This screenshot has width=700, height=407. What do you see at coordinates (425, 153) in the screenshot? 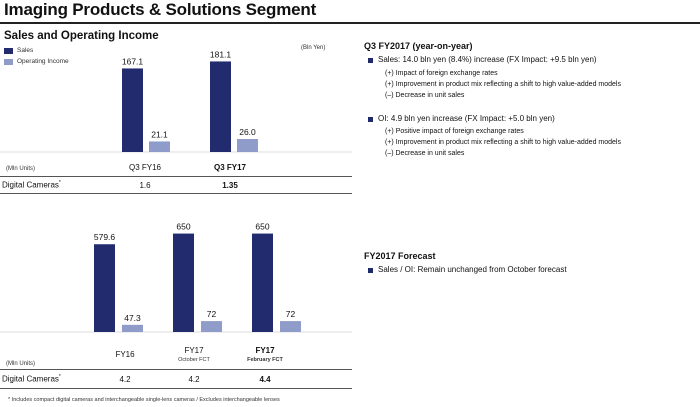
I see `oi-sub-3: (–) Decrease in unit sales` at bounding box center [425, 153].